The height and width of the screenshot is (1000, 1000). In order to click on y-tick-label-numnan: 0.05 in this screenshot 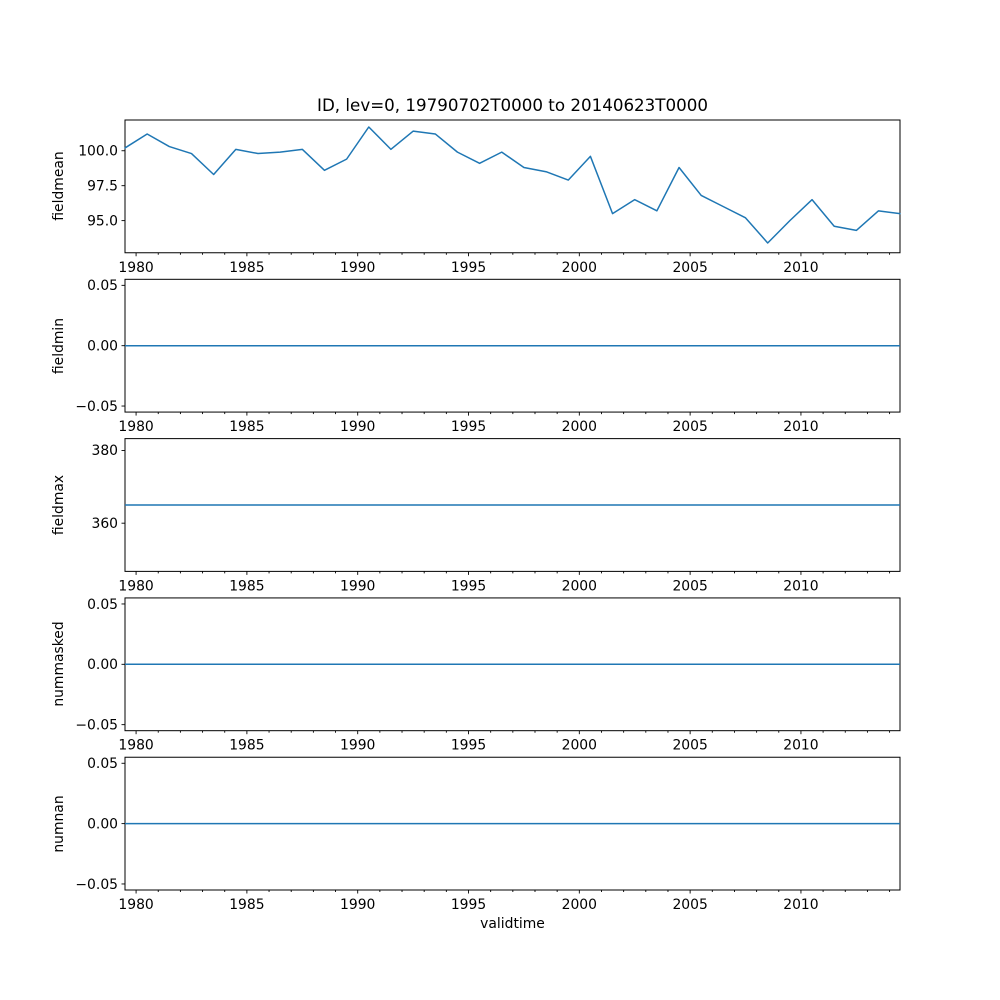, I will do `click(102, 764)`.